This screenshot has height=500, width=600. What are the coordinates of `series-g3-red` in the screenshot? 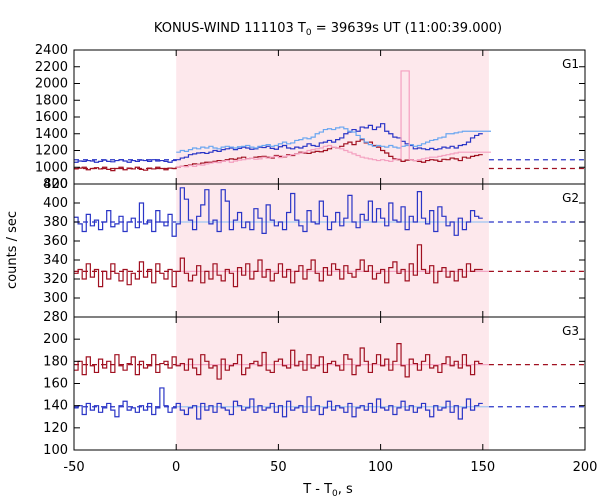 It's located at (278, 361).